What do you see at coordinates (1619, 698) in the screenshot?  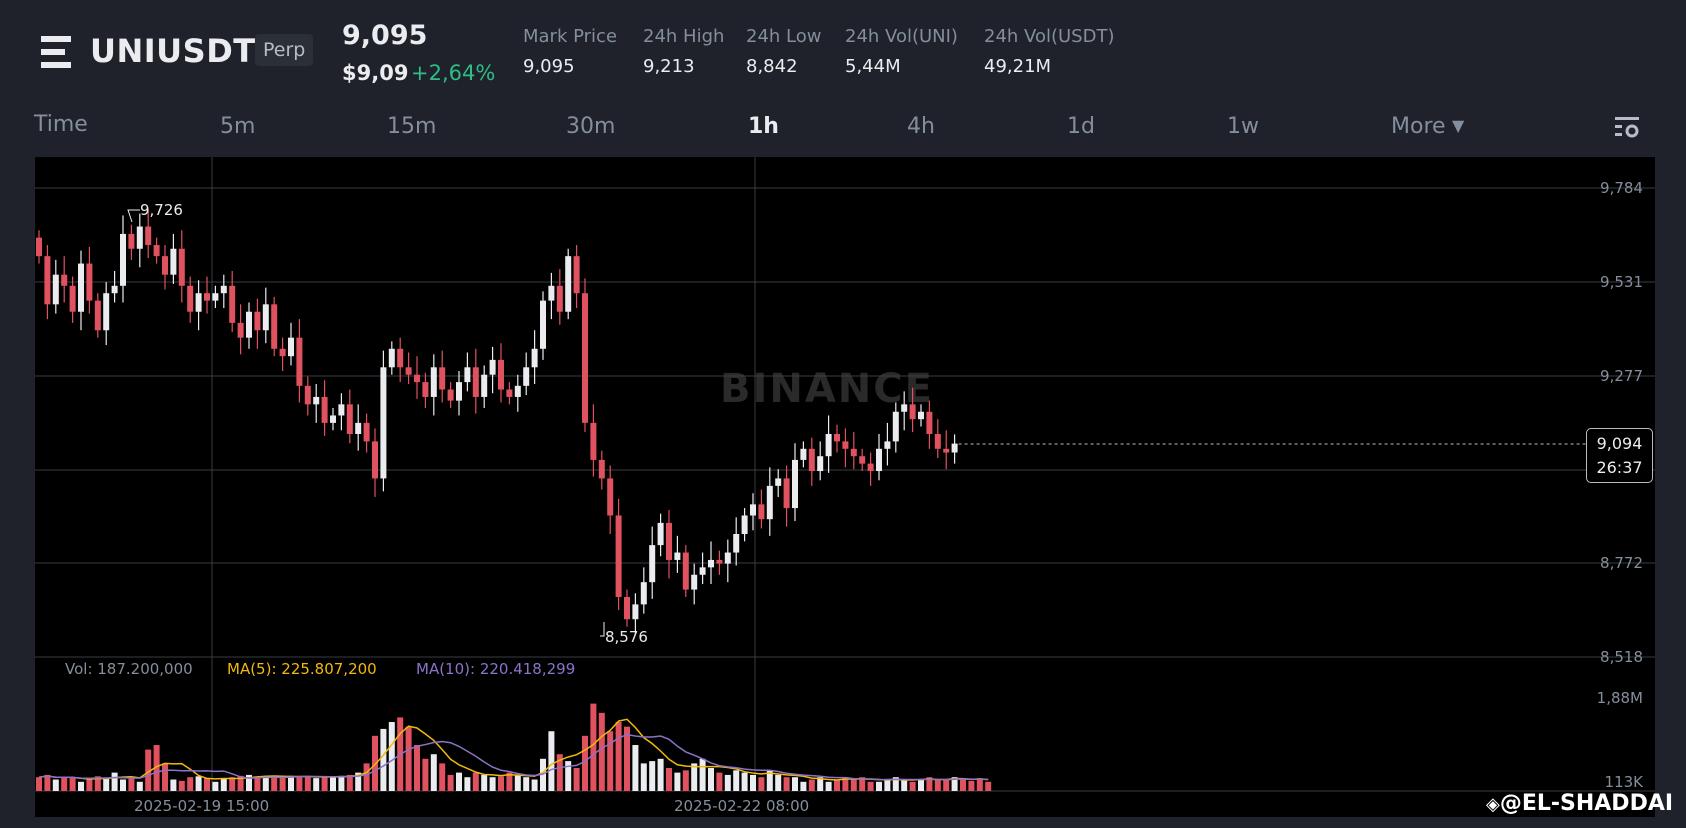 I see `vol-axis-label: 1,88M` at bounding box center [1619, 698].